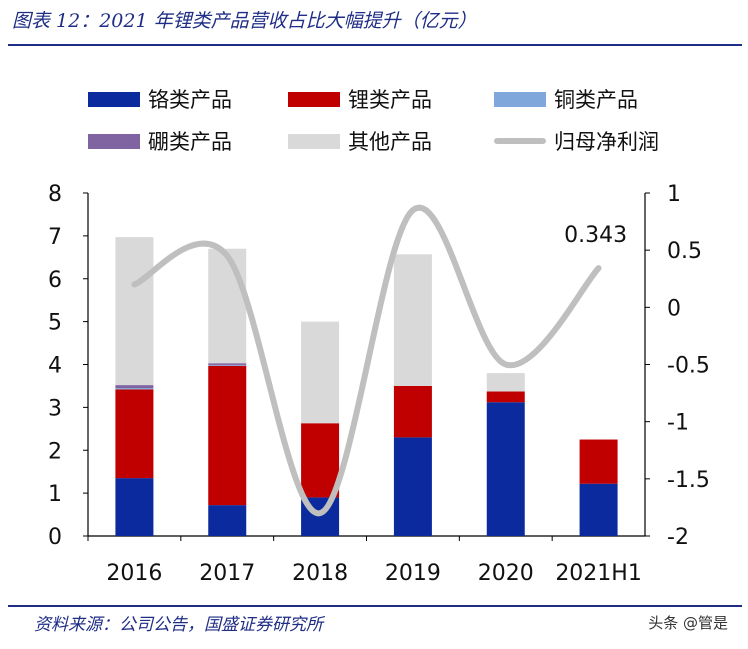 Image resolution: width=748 pixels, height=649 pixels. Describe the element at coordinates (55, 366) in the screenshot. I see `y-left-tick-label: 4` at that location.